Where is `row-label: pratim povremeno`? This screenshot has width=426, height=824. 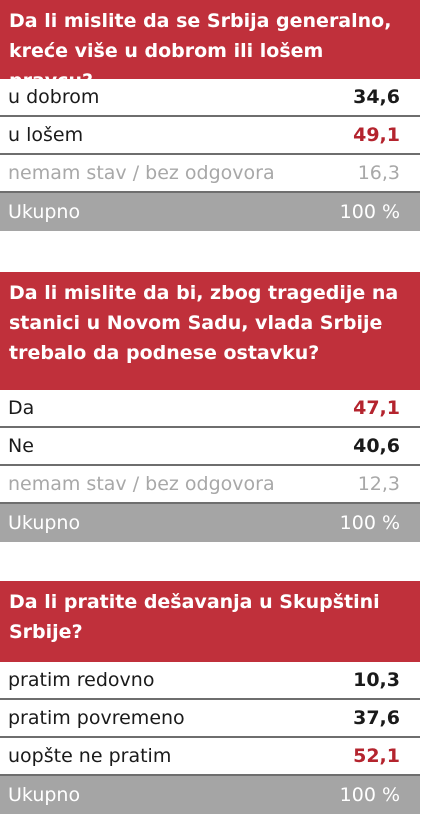
row-label: pratim povremeno is located at coordinates (96, 718).